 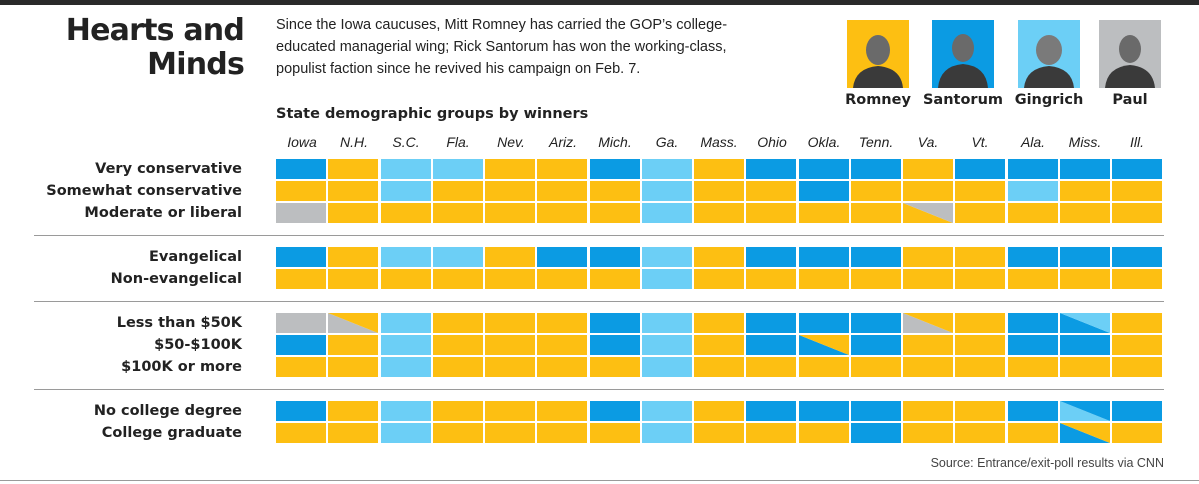 I want to click on title-line-1: Hearts and, so click(x=155, y=30).